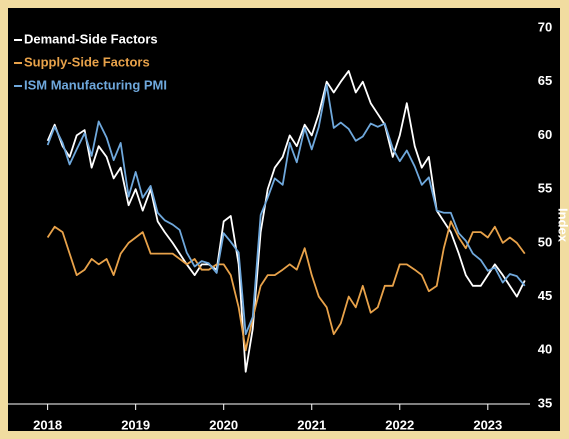 The width and height of the screenshot is (569, 439). I want to click on legend-label: Supply-Side Factors, so click(87, 61).